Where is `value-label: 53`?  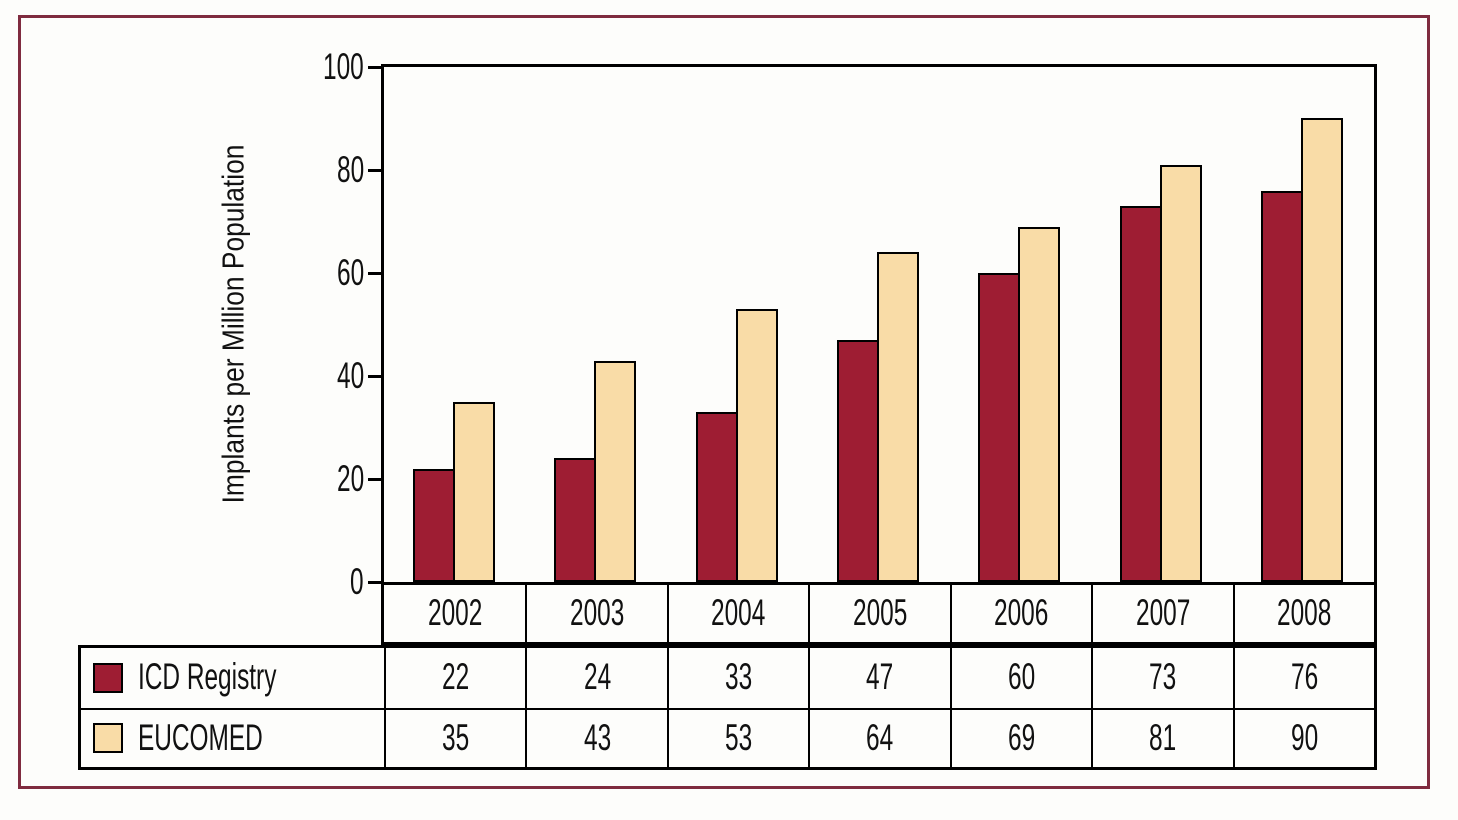 value-label: 53 is located at coordinates (738, 737).